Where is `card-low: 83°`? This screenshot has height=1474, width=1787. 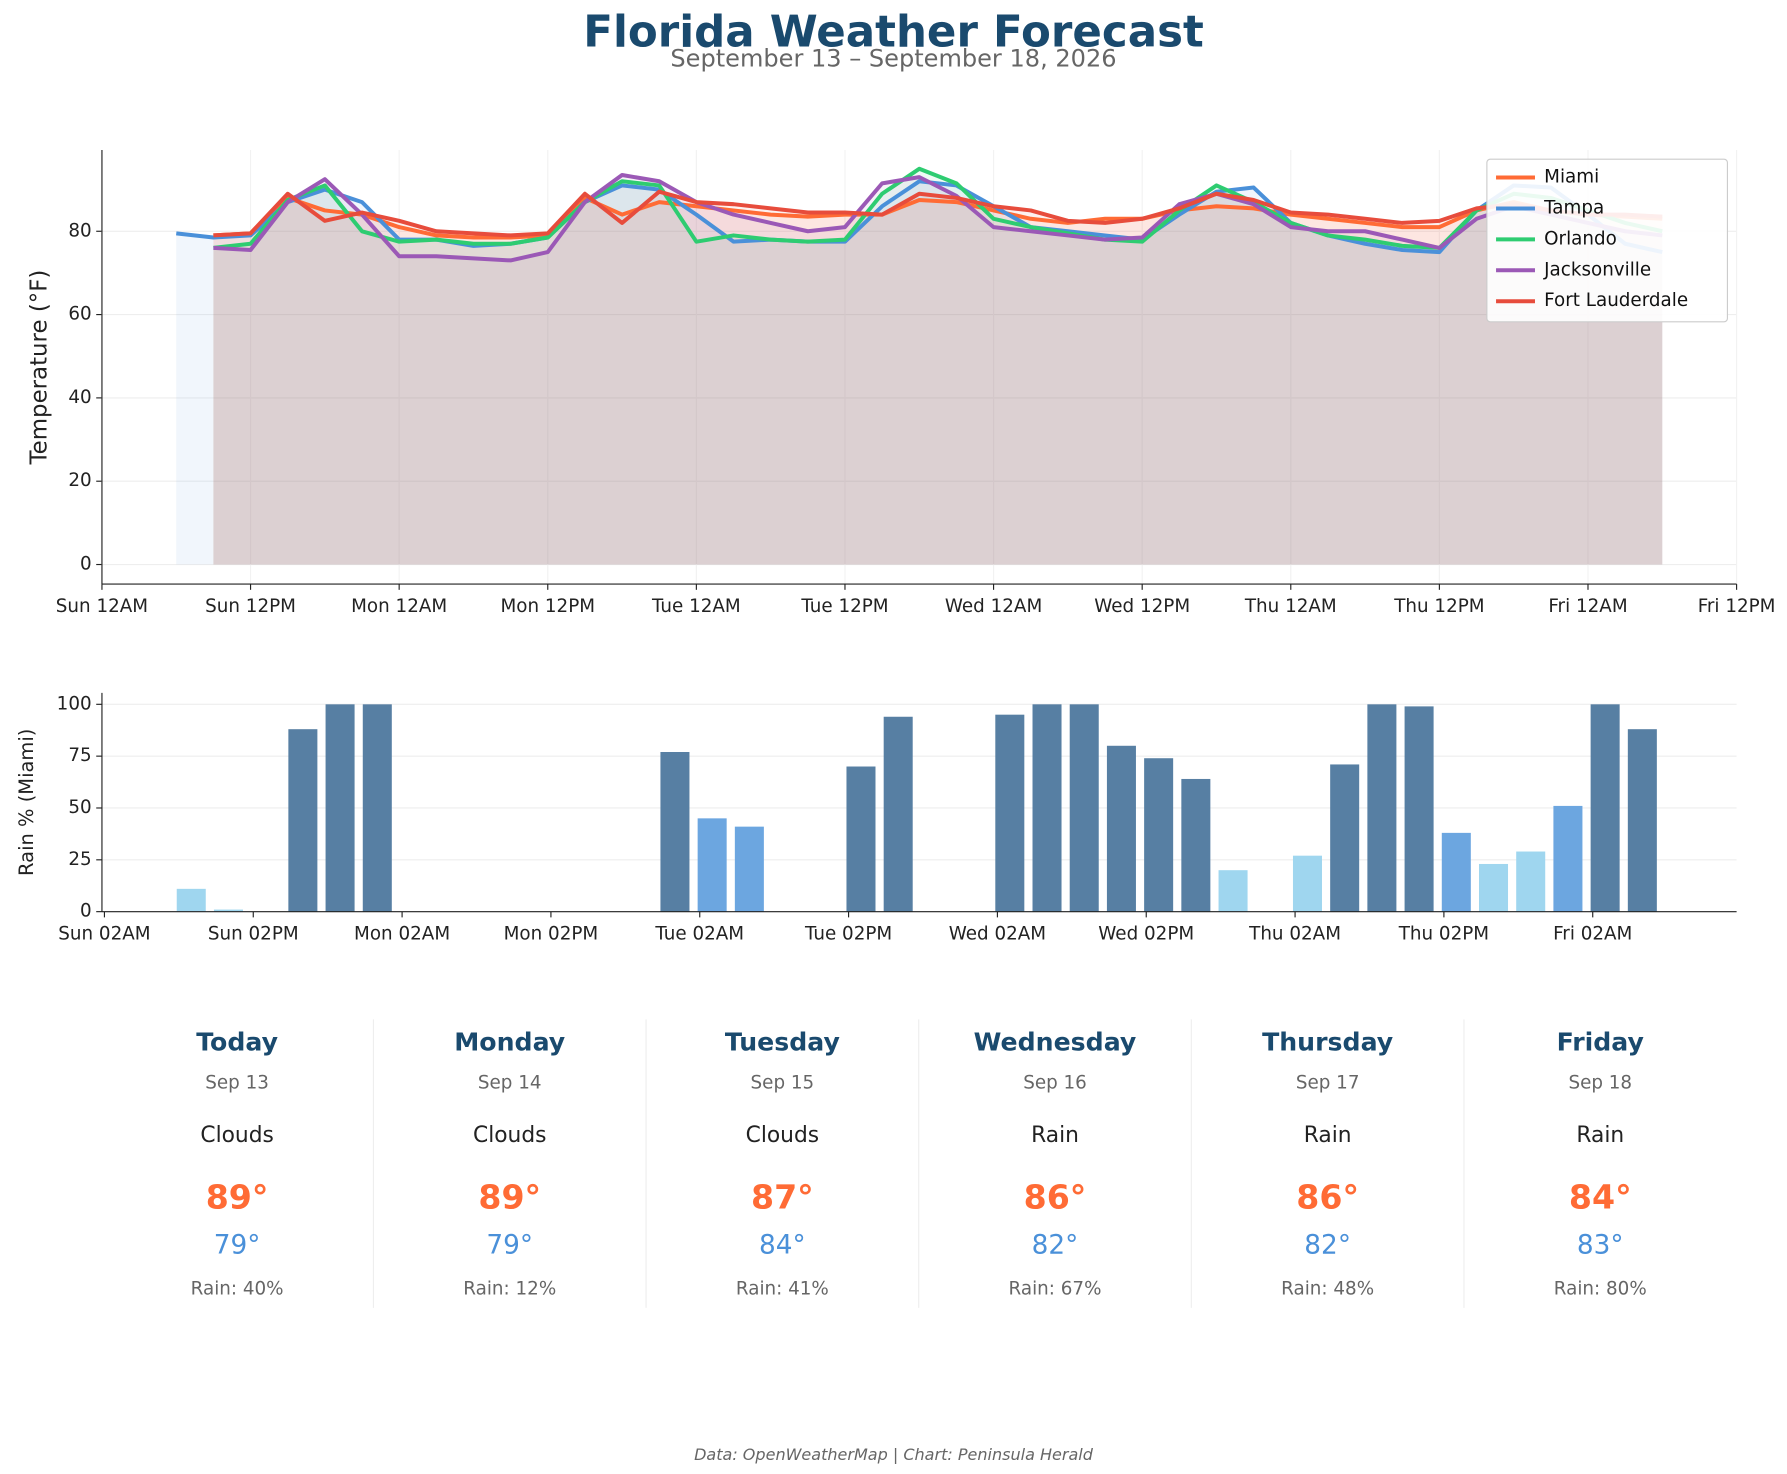
card-low: 83° is located at coordinates (1600, 1246).